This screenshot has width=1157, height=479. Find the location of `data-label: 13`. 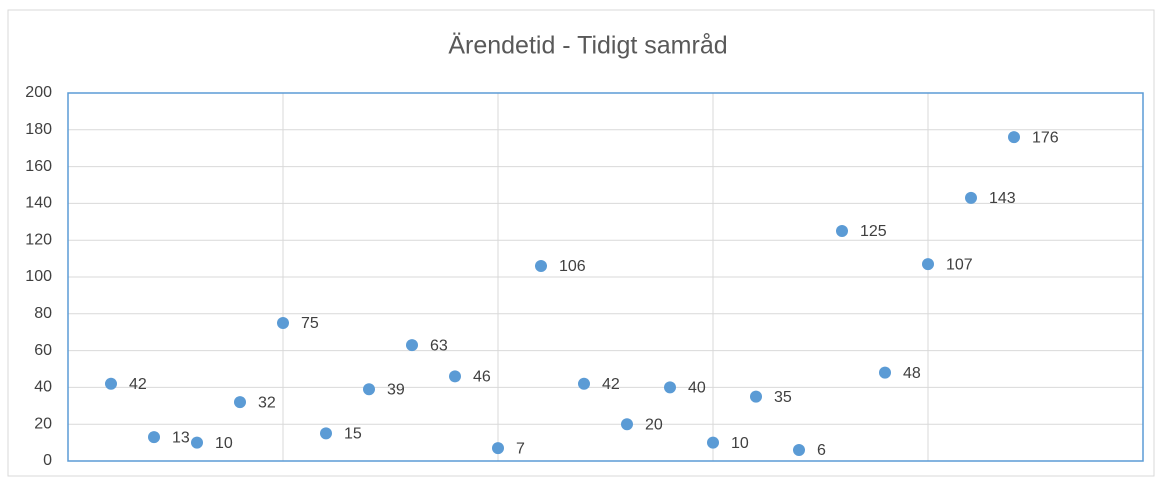

data-label: 13 is located at coordinates (181, 437).